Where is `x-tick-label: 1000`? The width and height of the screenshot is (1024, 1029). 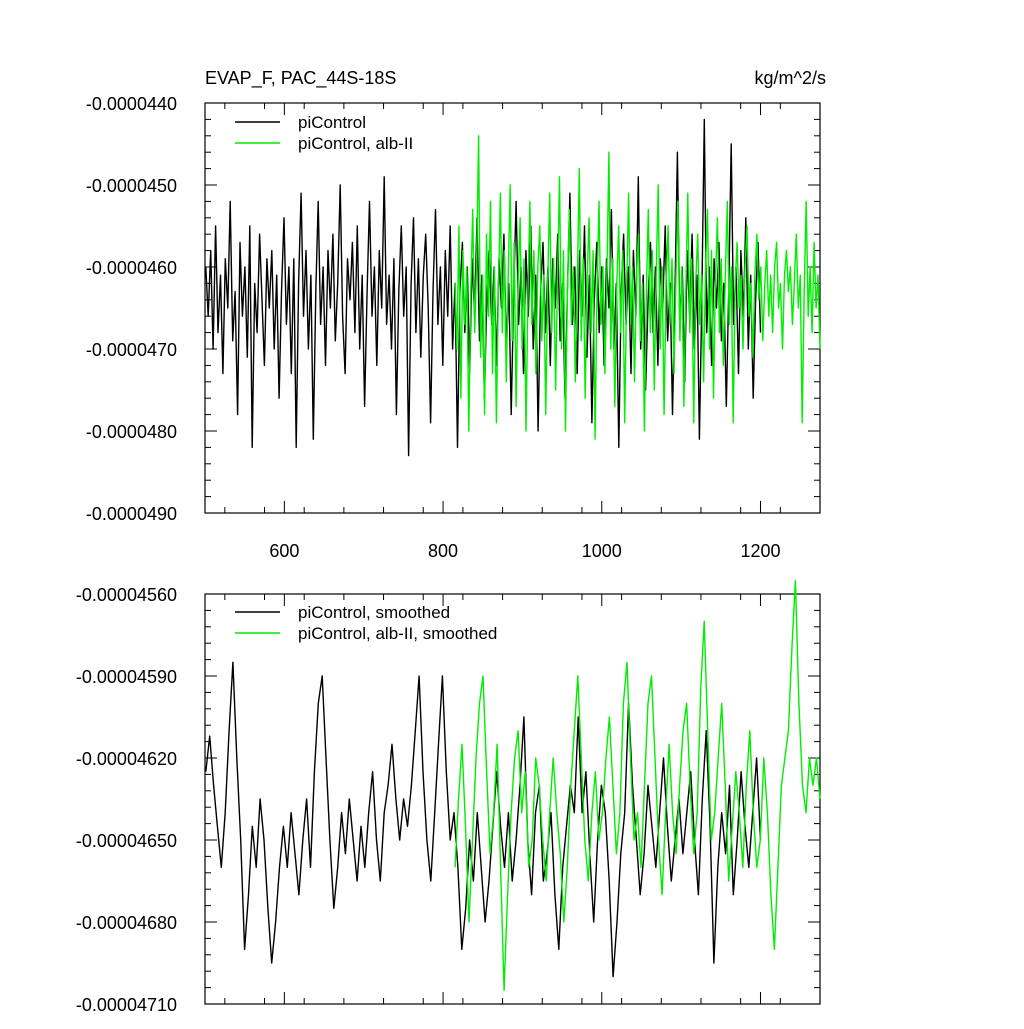 x-tick-label: 1000 is located at coordinates (602, 551).